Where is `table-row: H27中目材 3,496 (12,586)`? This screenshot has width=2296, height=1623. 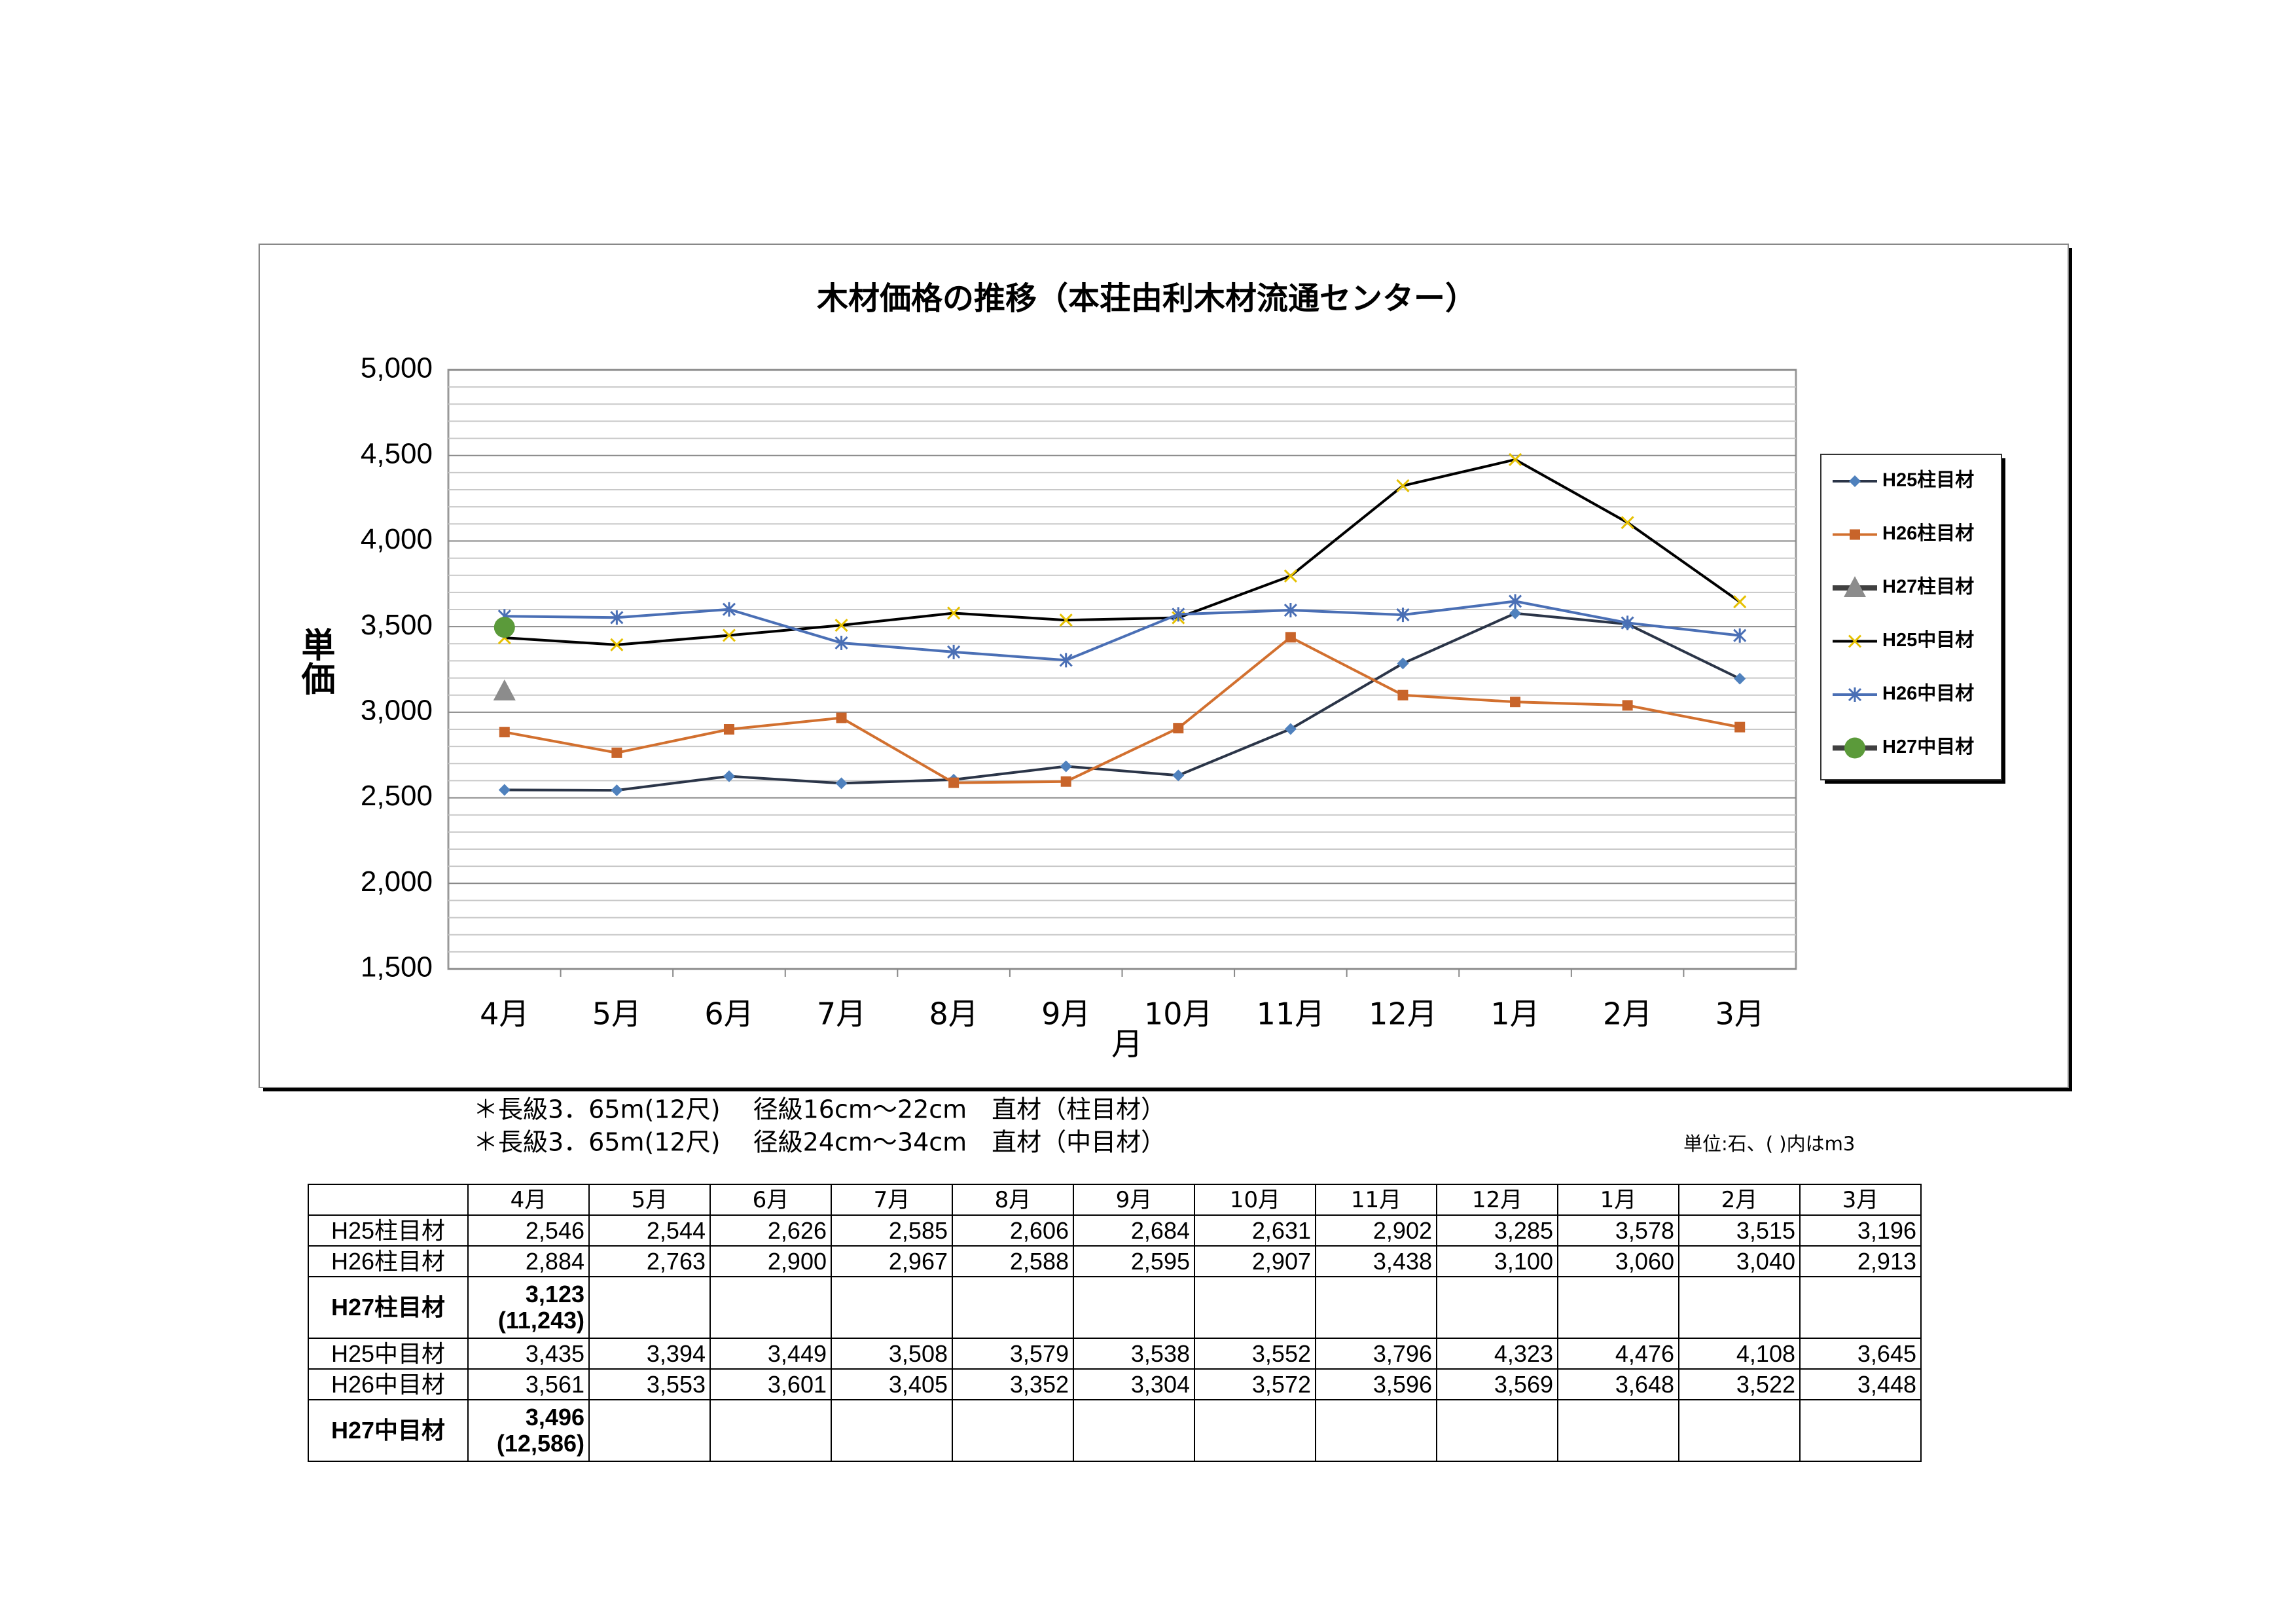
table-row: H27中目材 3,496 (12,586) is located at coordinates (1115, 1430).